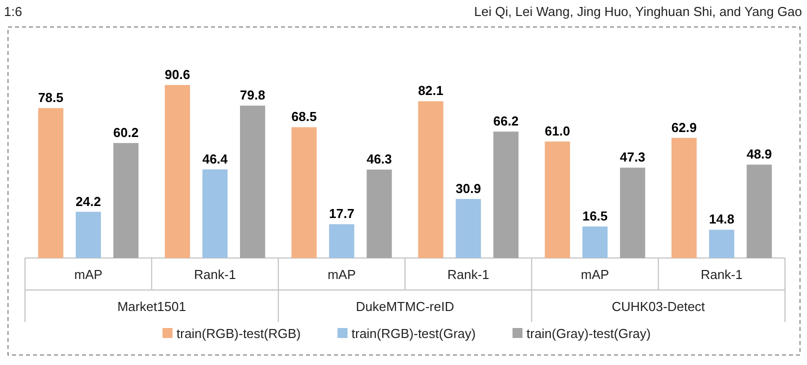 The image size is (807, 365). Describe the element at coordinates (177, 74) in the screenshot. I see `data-label: 90.6` at that location.